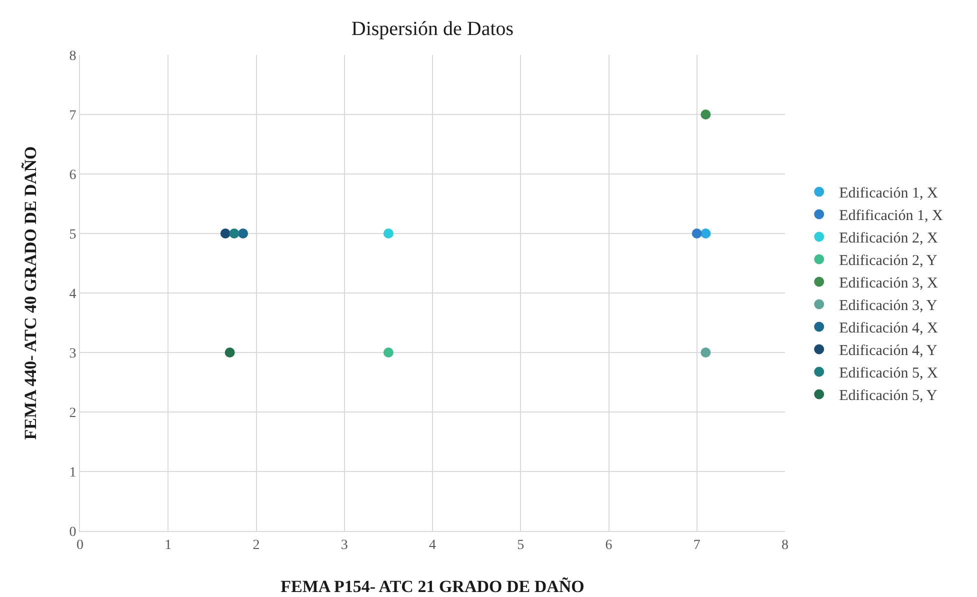 The width and height of the screenshot is (977, 597). I want to click on x-tick-label: 4, so click(432, 545).